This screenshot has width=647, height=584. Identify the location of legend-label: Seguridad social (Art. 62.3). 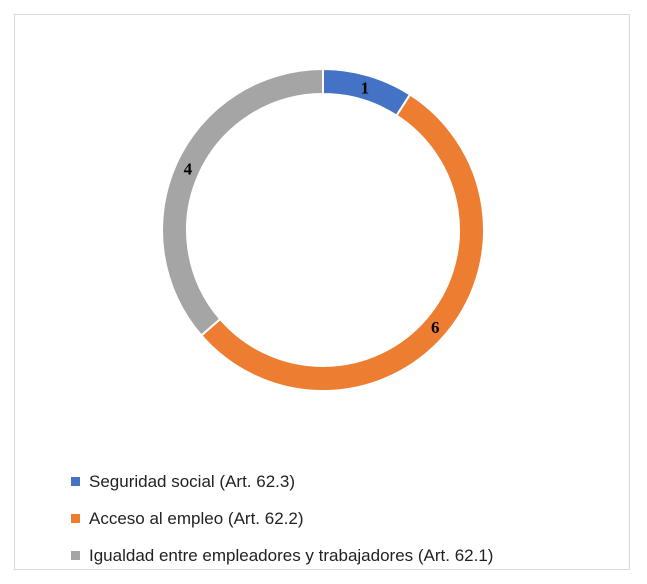
(192, 481).